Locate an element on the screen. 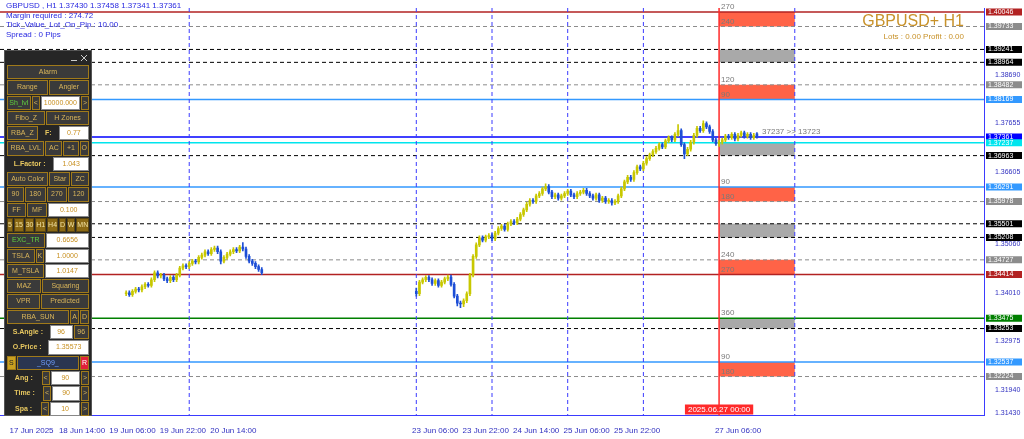  x-tick-label: 25 Jun 06:00 is located at coordinates (587, 431).